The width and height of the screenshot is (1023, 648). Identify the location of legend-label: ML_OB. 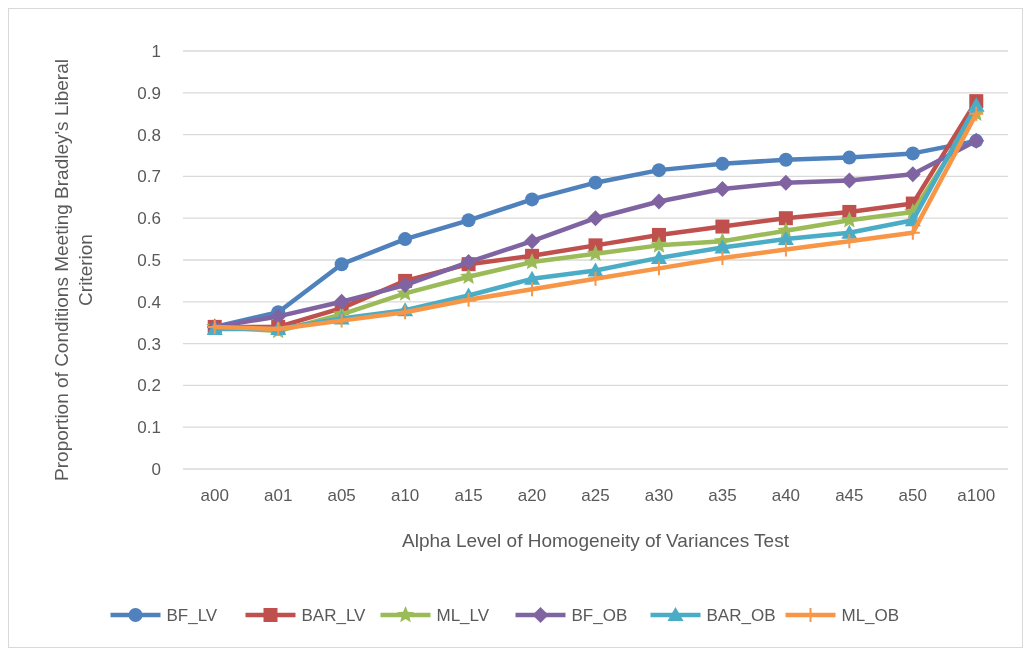
(870, 615).